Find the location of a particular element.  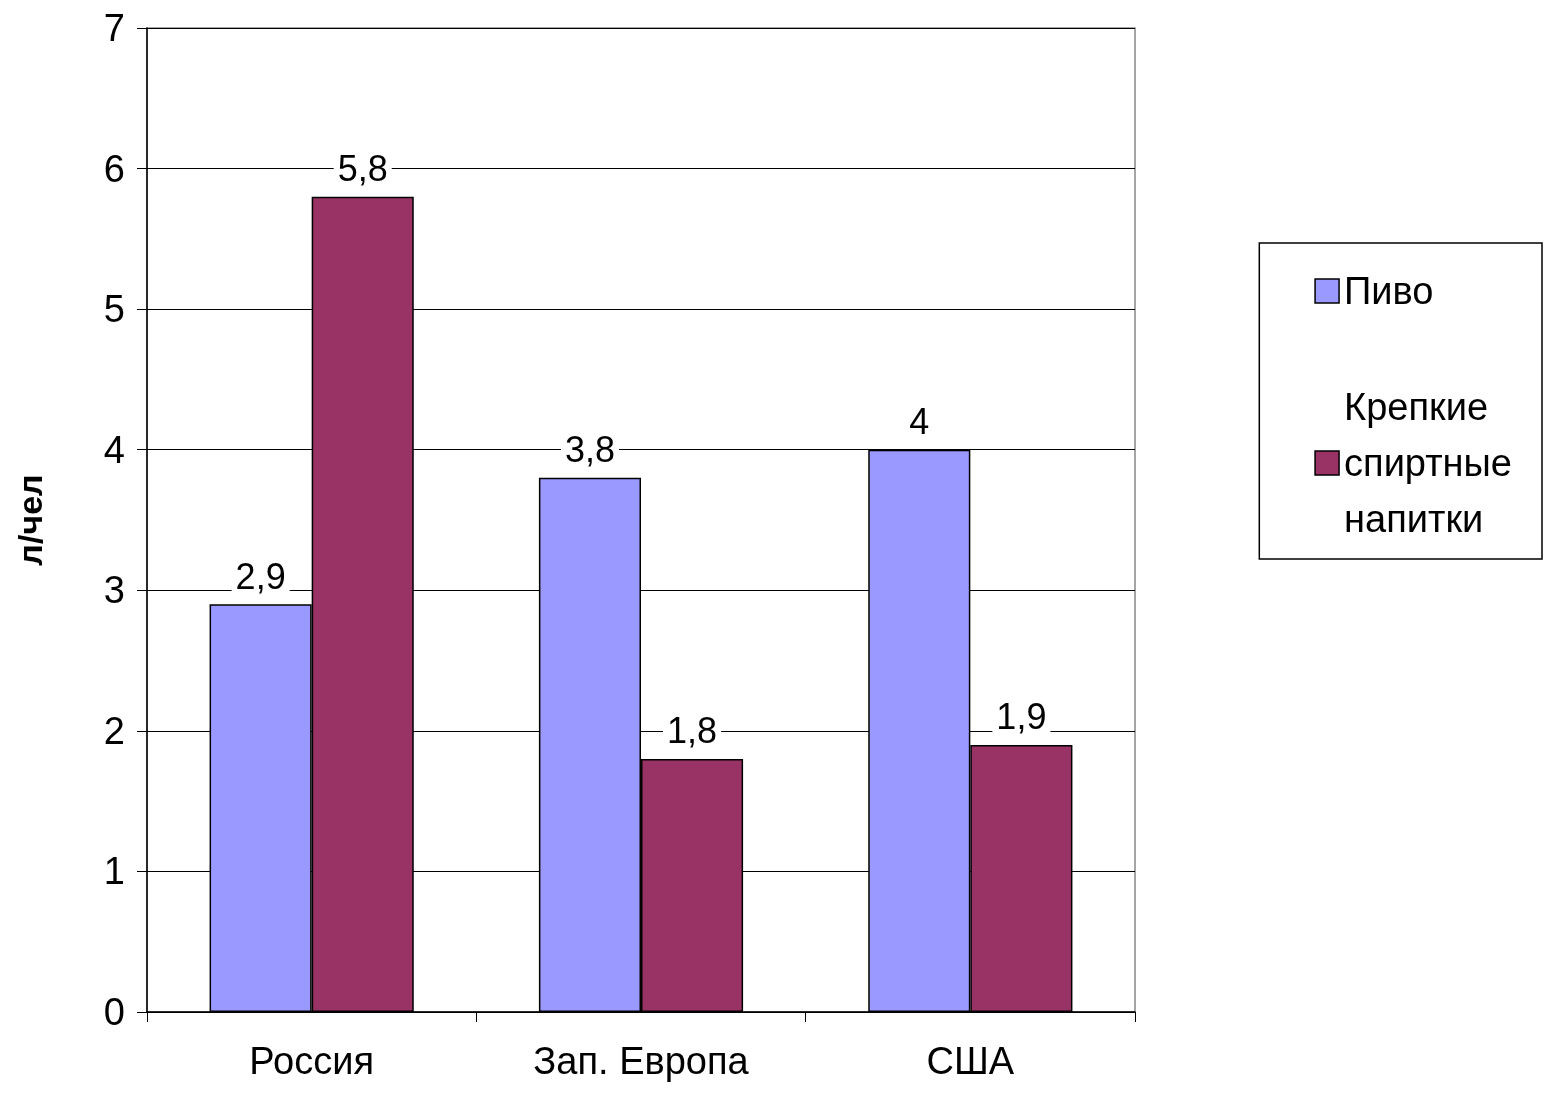

x-tick-label: Россия is located at coordinates (311, 1061).